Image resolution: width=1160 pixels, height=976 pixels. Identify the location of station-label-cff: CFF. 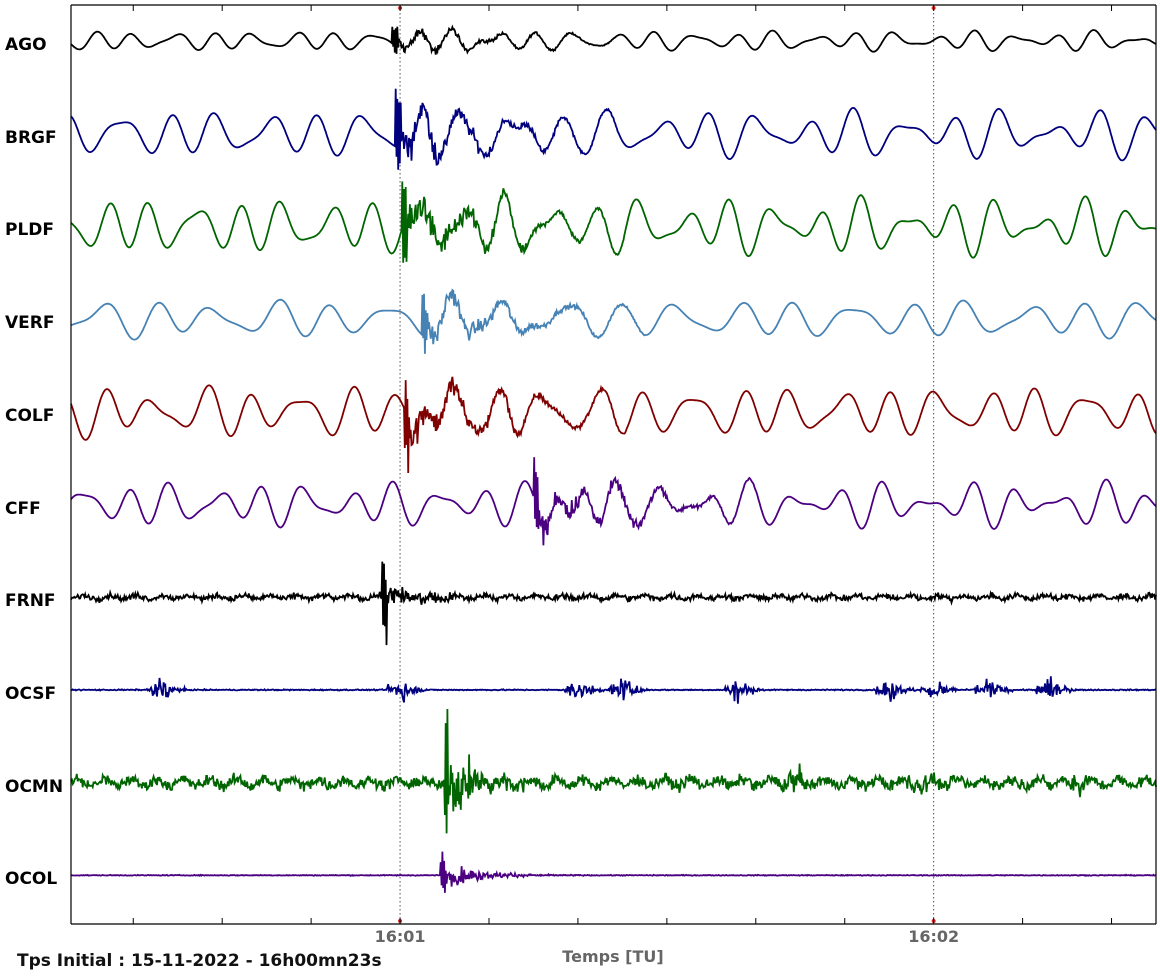
(23, 508).